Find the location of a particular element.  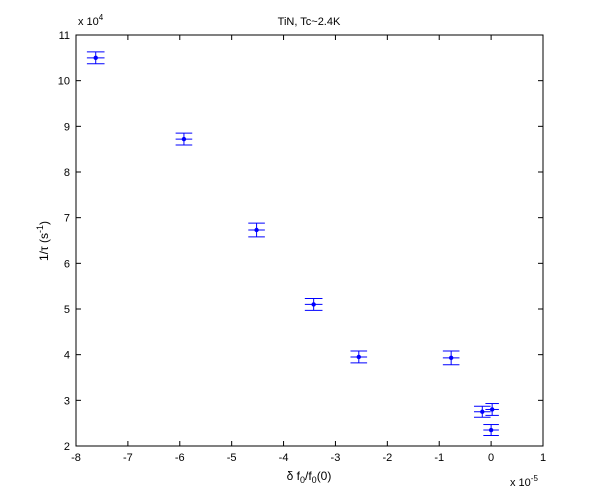

y-tick-label: 10 is located at coordinates (64, 82).